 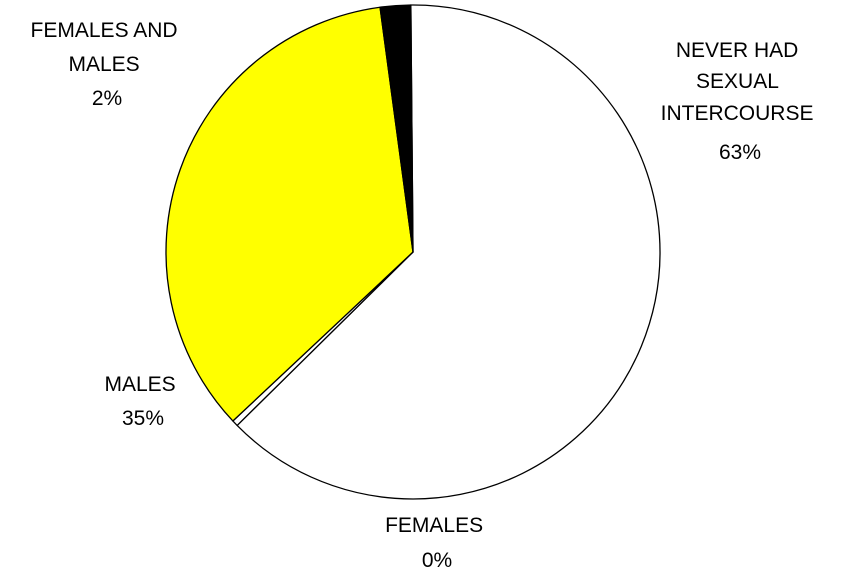 What do you see at coordinates (104, 30) in the screenshot?
I see `slice-label-line: FEMALES AND` at bounding box center [104, 30].